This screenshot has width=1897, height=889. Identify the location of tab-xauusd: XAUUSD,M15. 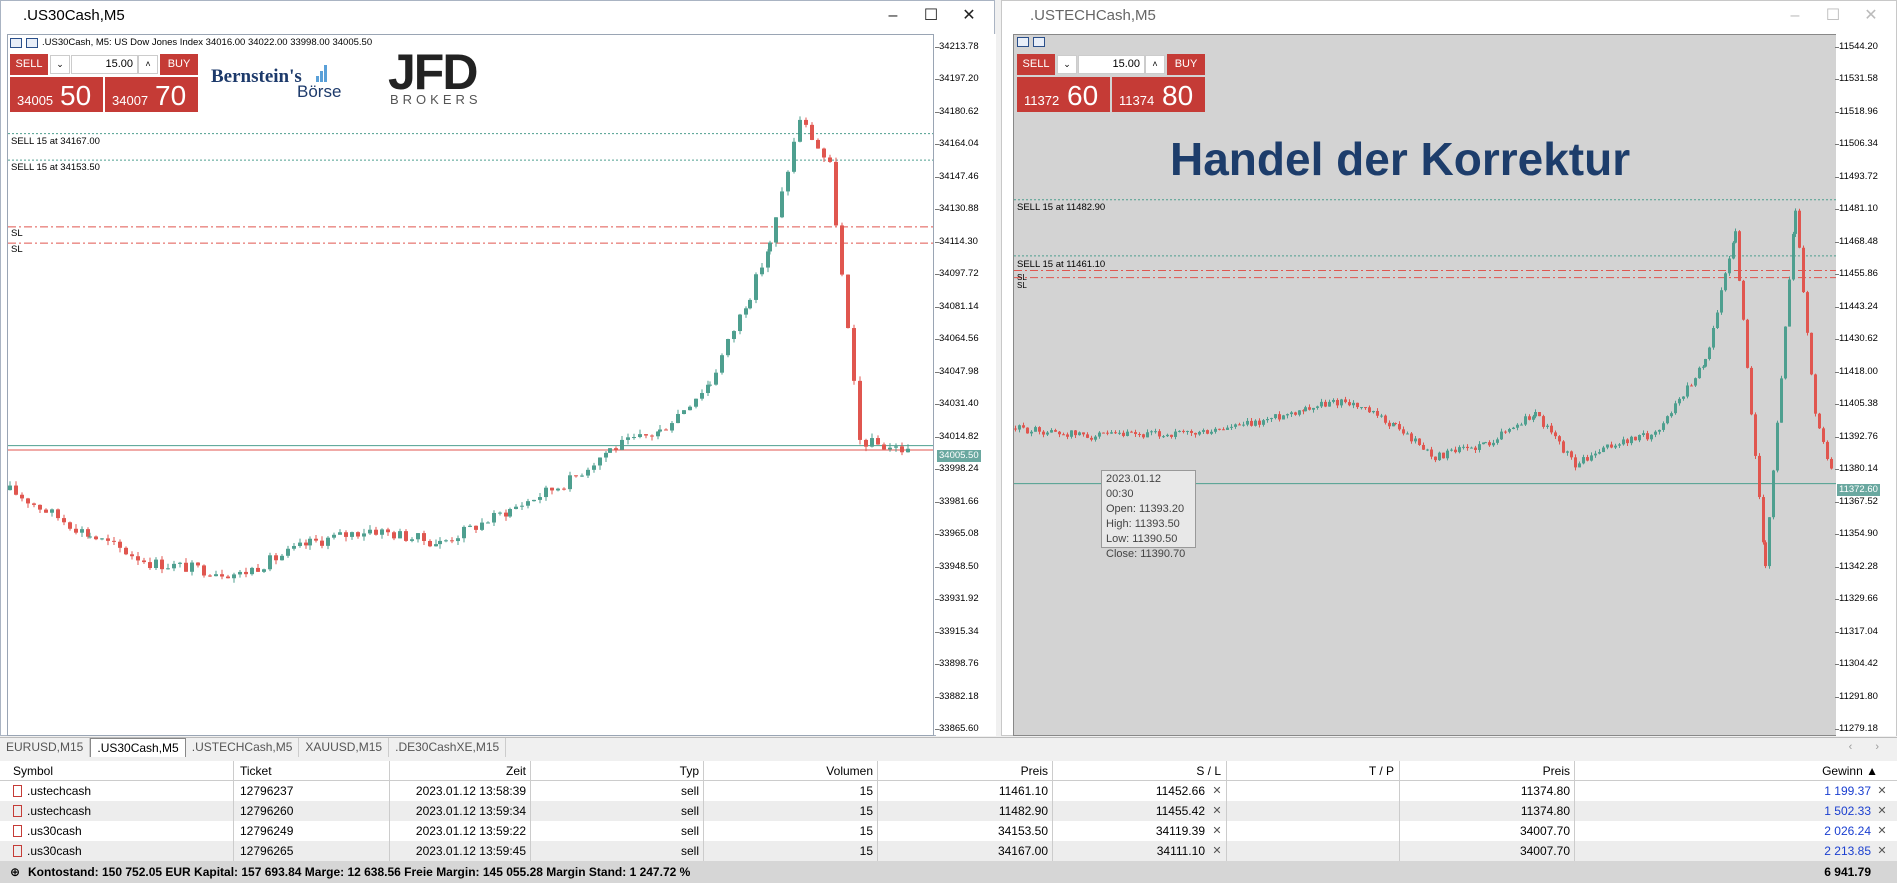
(344, 747).